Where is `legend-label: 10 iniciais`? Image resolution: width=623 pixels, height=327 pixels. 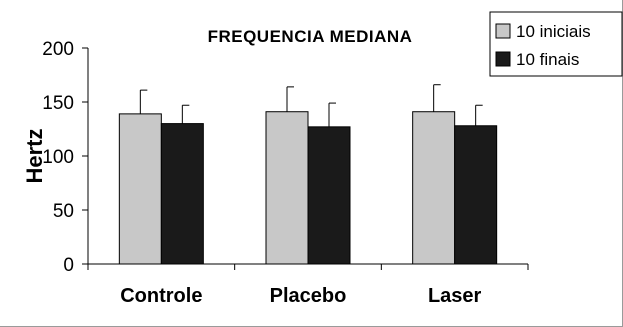
legend-label: 10 iniciais is located at coordinates (553, 31).